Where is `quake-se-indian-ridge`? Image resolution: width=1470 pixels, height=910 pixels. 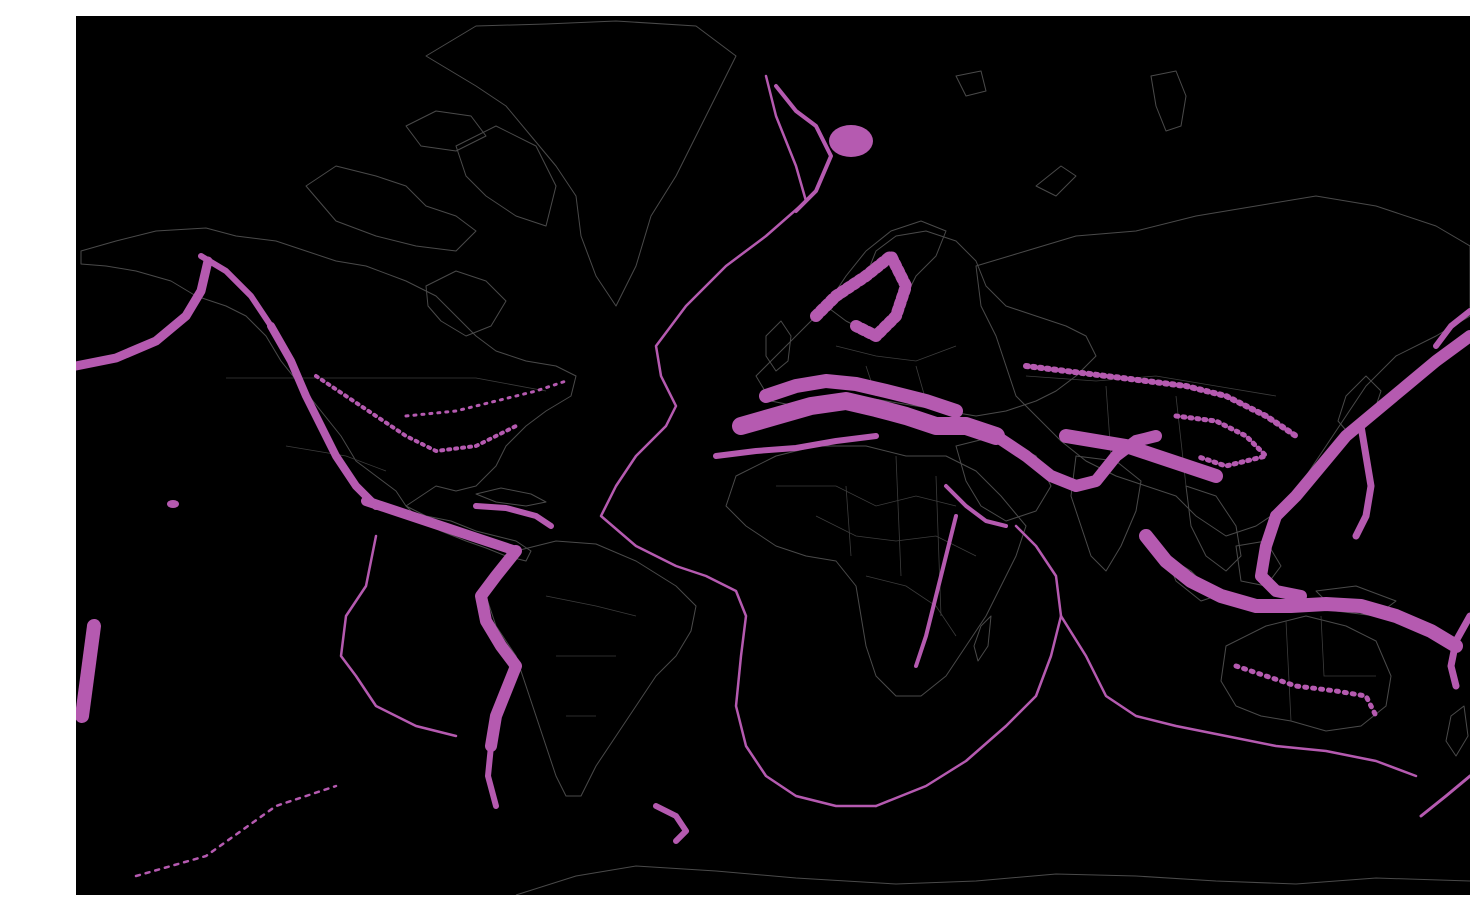 quake-se-indian-ridge is located at coordinates (1238, 696).